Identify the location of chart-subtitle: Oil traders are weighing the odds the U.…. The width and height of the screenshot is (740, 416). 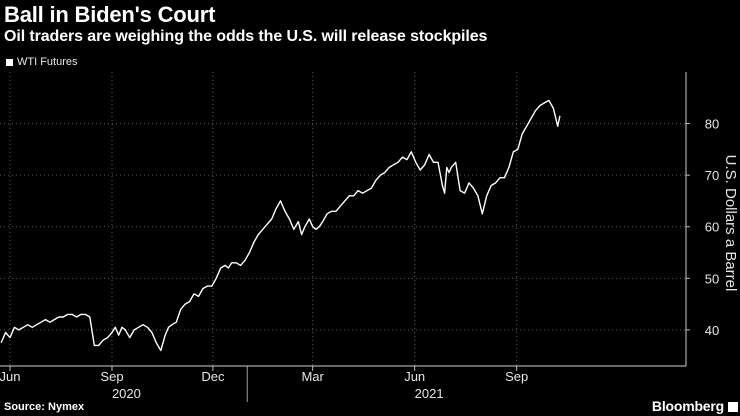
(246, 36).